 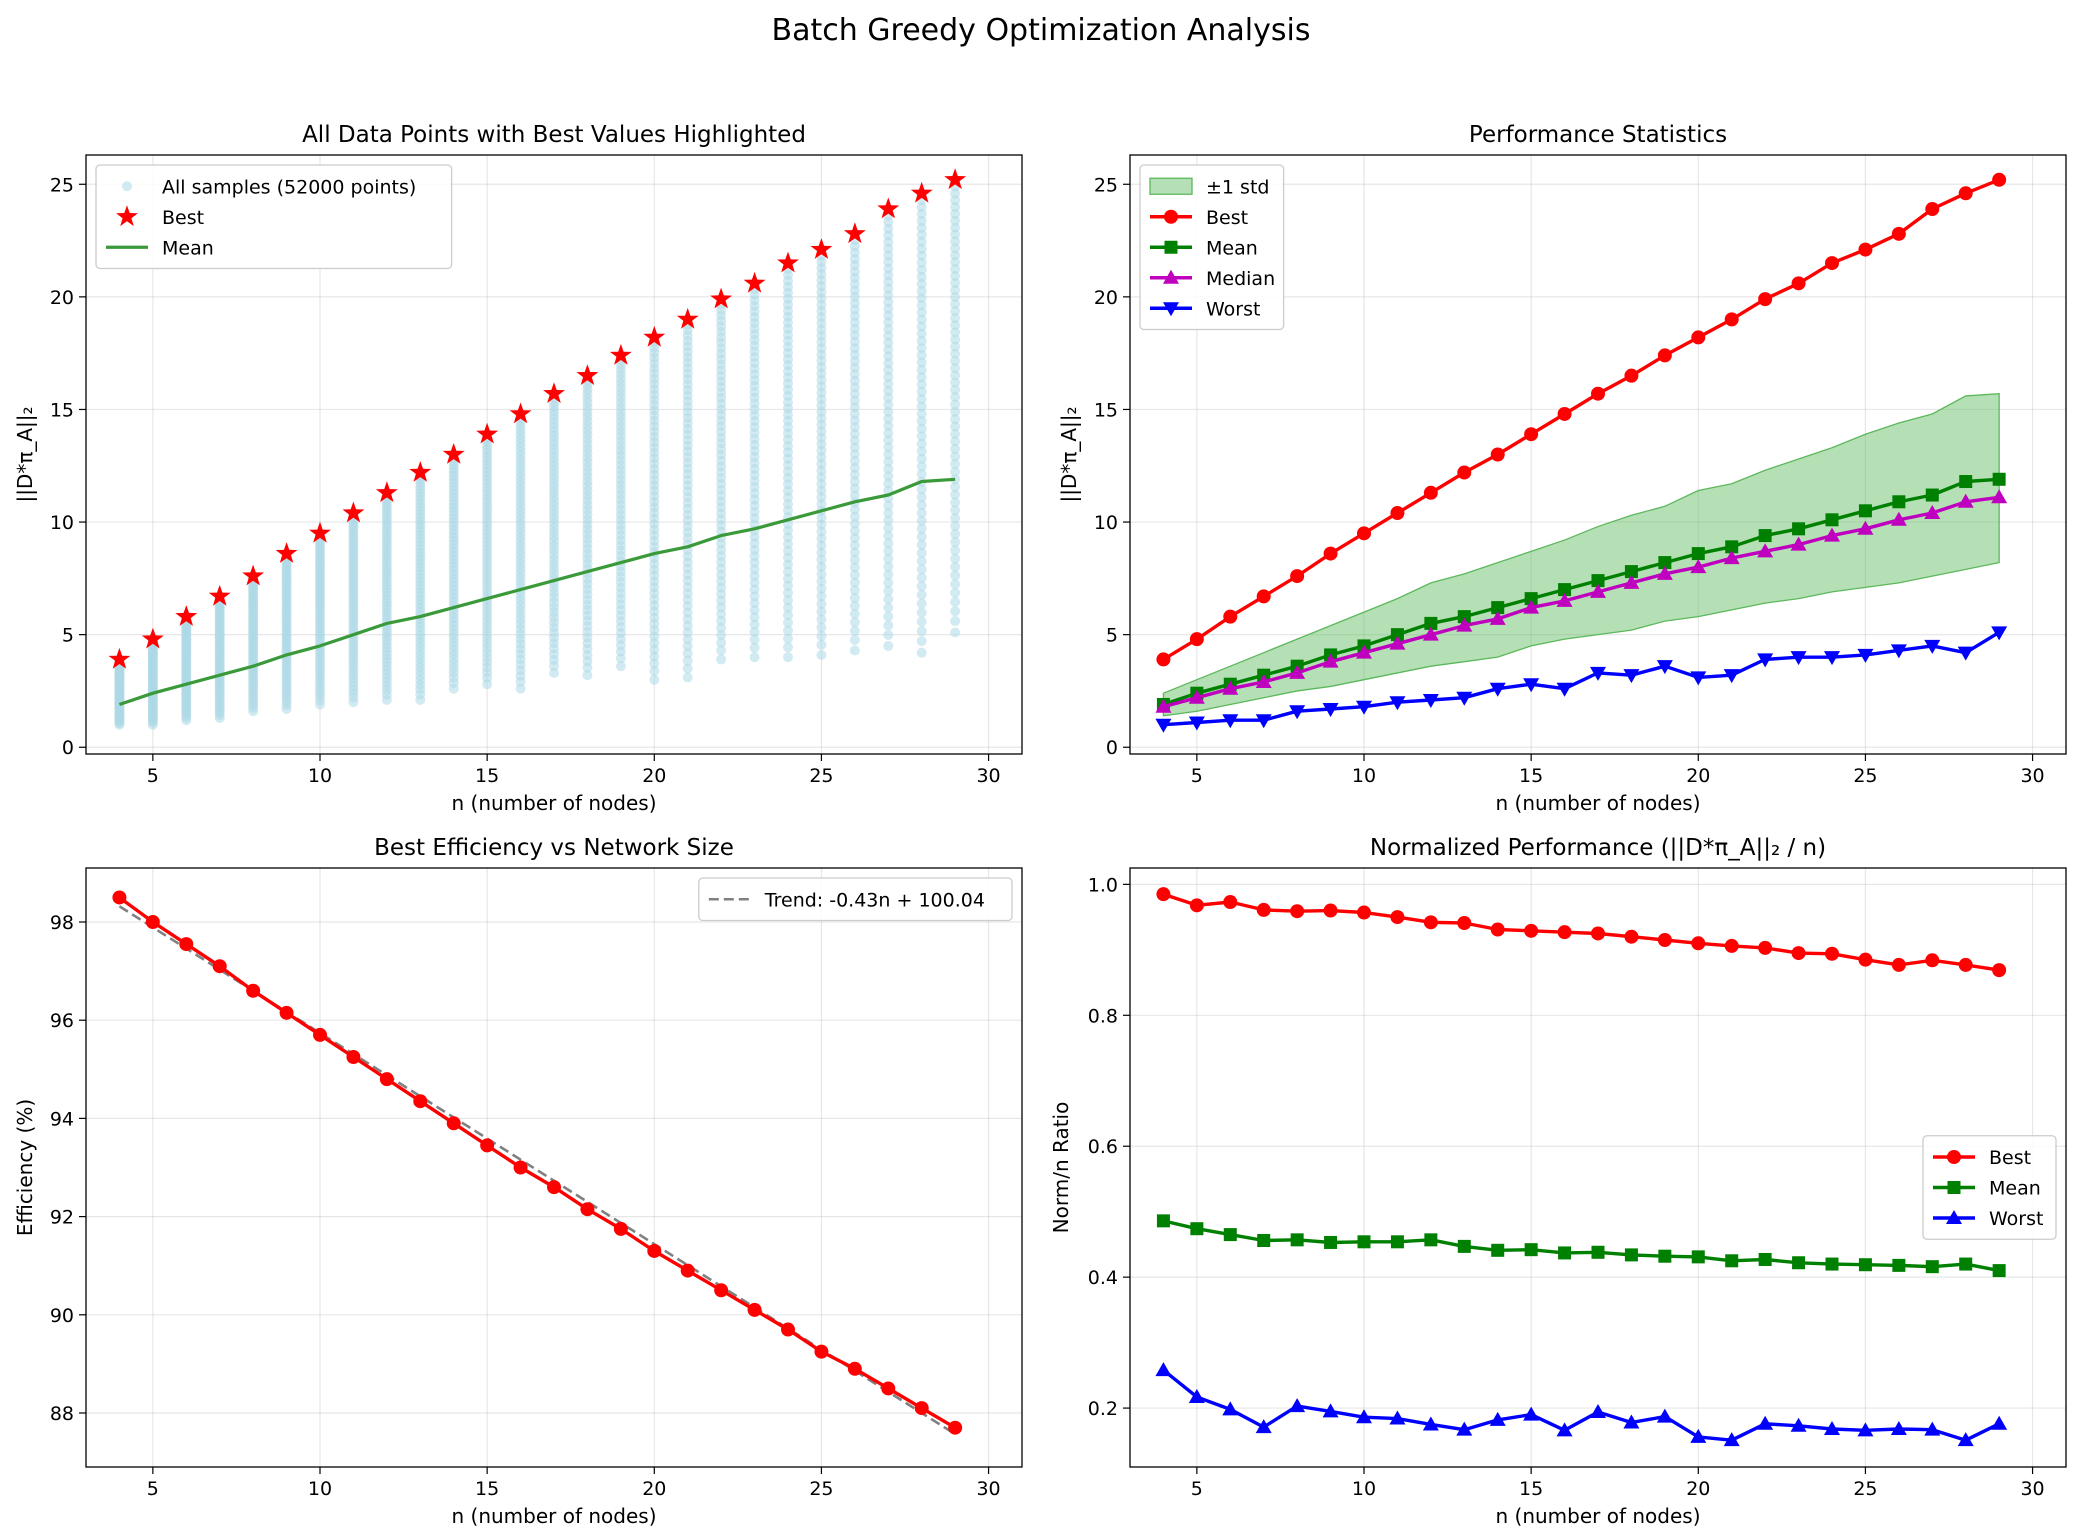 I want to click on plot-area, so click(x=1581, y=1167).